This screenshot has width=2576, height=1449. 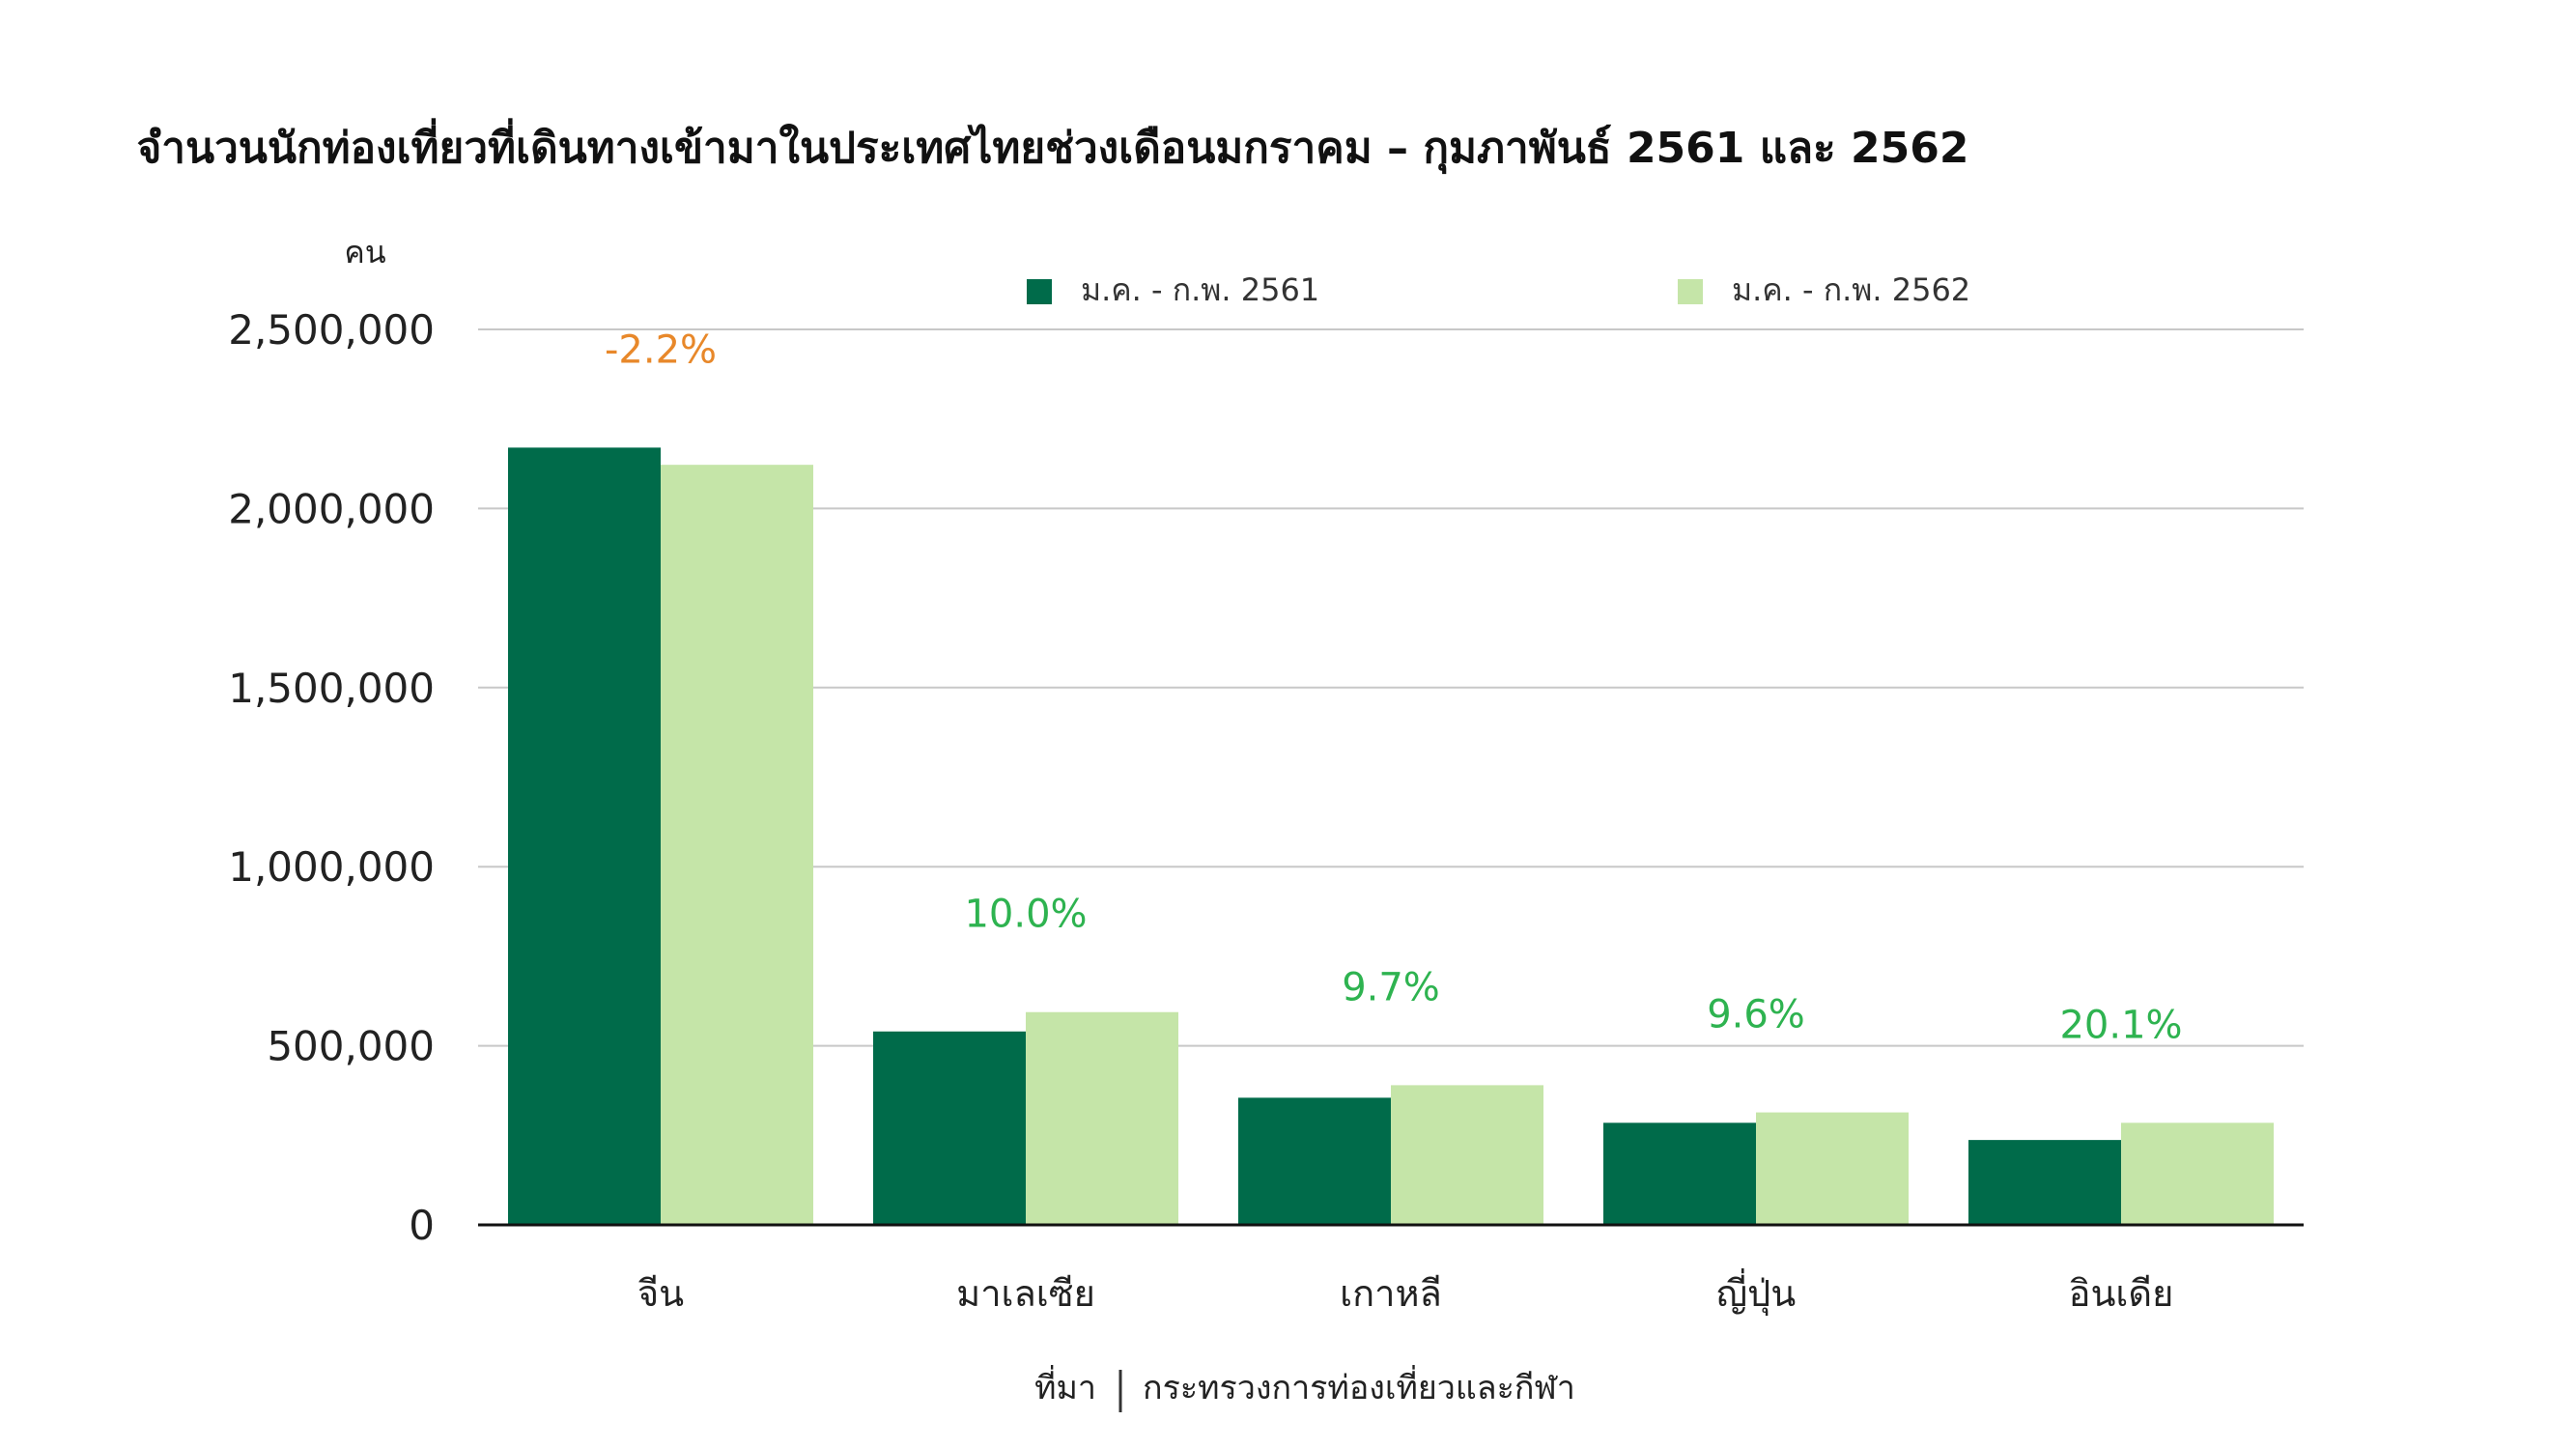 What do you see at coordinates (1200, 289) in the screenshot?
I see `legend-label: ม.ค. - ก.พ. 2561` at bounding box center [1200, 289].